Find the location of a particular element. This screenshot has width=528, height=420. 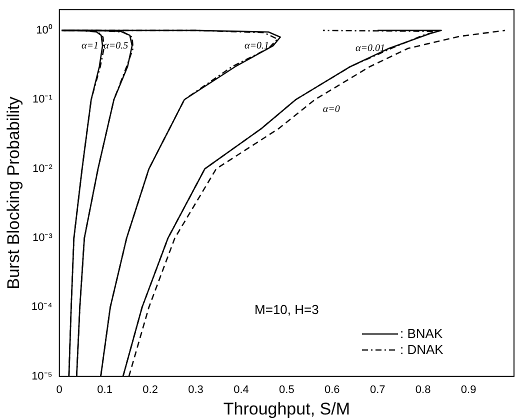

x-tick-label: 0.4 is located at coordinates (241, 390).